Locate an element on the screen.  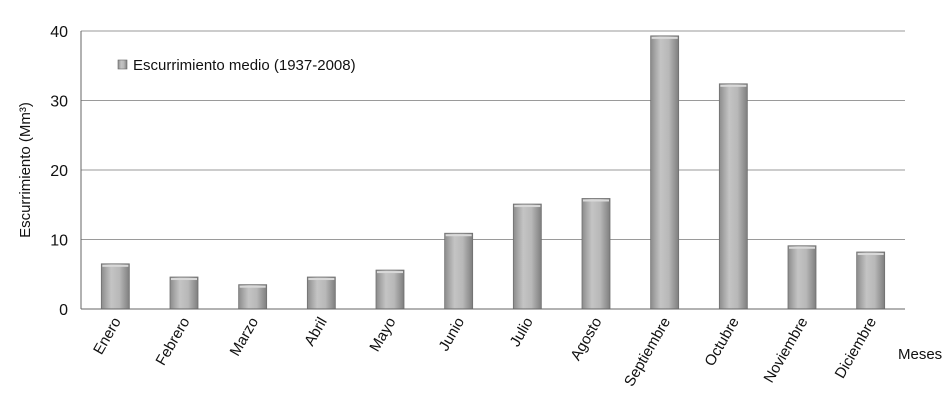
x-tick-label: Febrero is located at coordinates (172, 342).